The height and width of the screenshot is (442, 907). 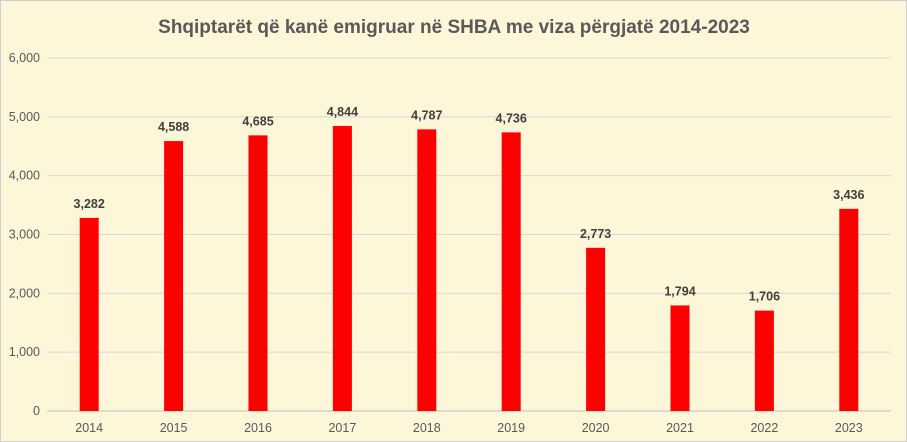 I want to click on data-label-2020: 2,773, so click(x=595, y=234).